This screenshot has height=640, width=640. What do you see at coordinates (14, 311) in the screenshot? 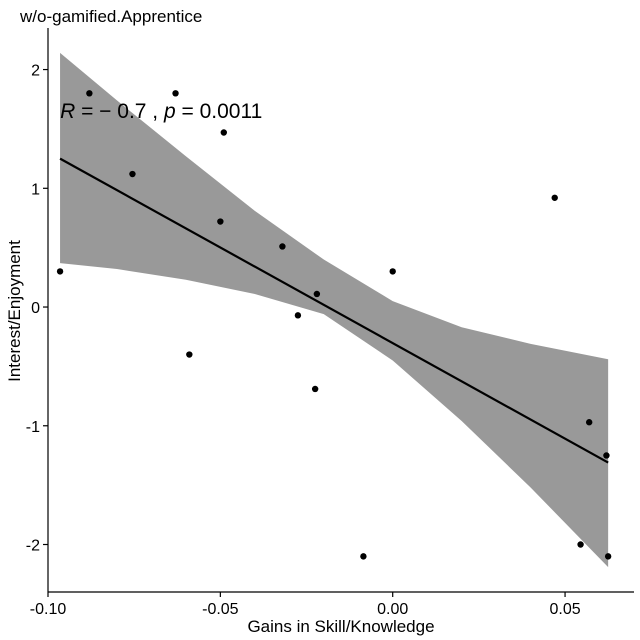
I see `y-axis-title: Interest/Enjoyment` at bounding box center [14, 311].